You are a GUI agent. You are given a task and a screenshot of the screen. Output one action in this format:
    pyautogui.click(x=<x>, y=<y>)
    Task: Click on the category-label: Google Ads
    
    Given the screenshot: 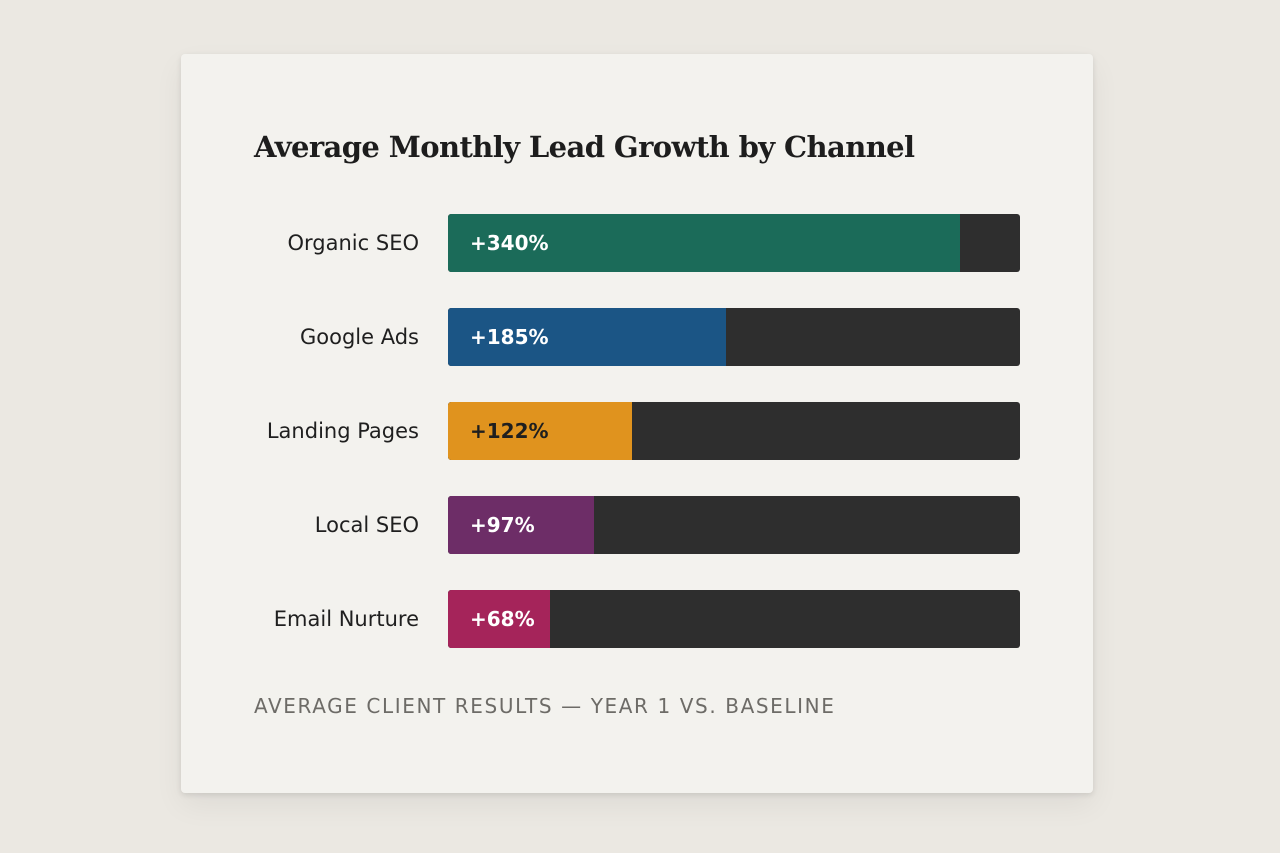 What is the action you would take?
    pyautogui.click(x=359, y=337)
    